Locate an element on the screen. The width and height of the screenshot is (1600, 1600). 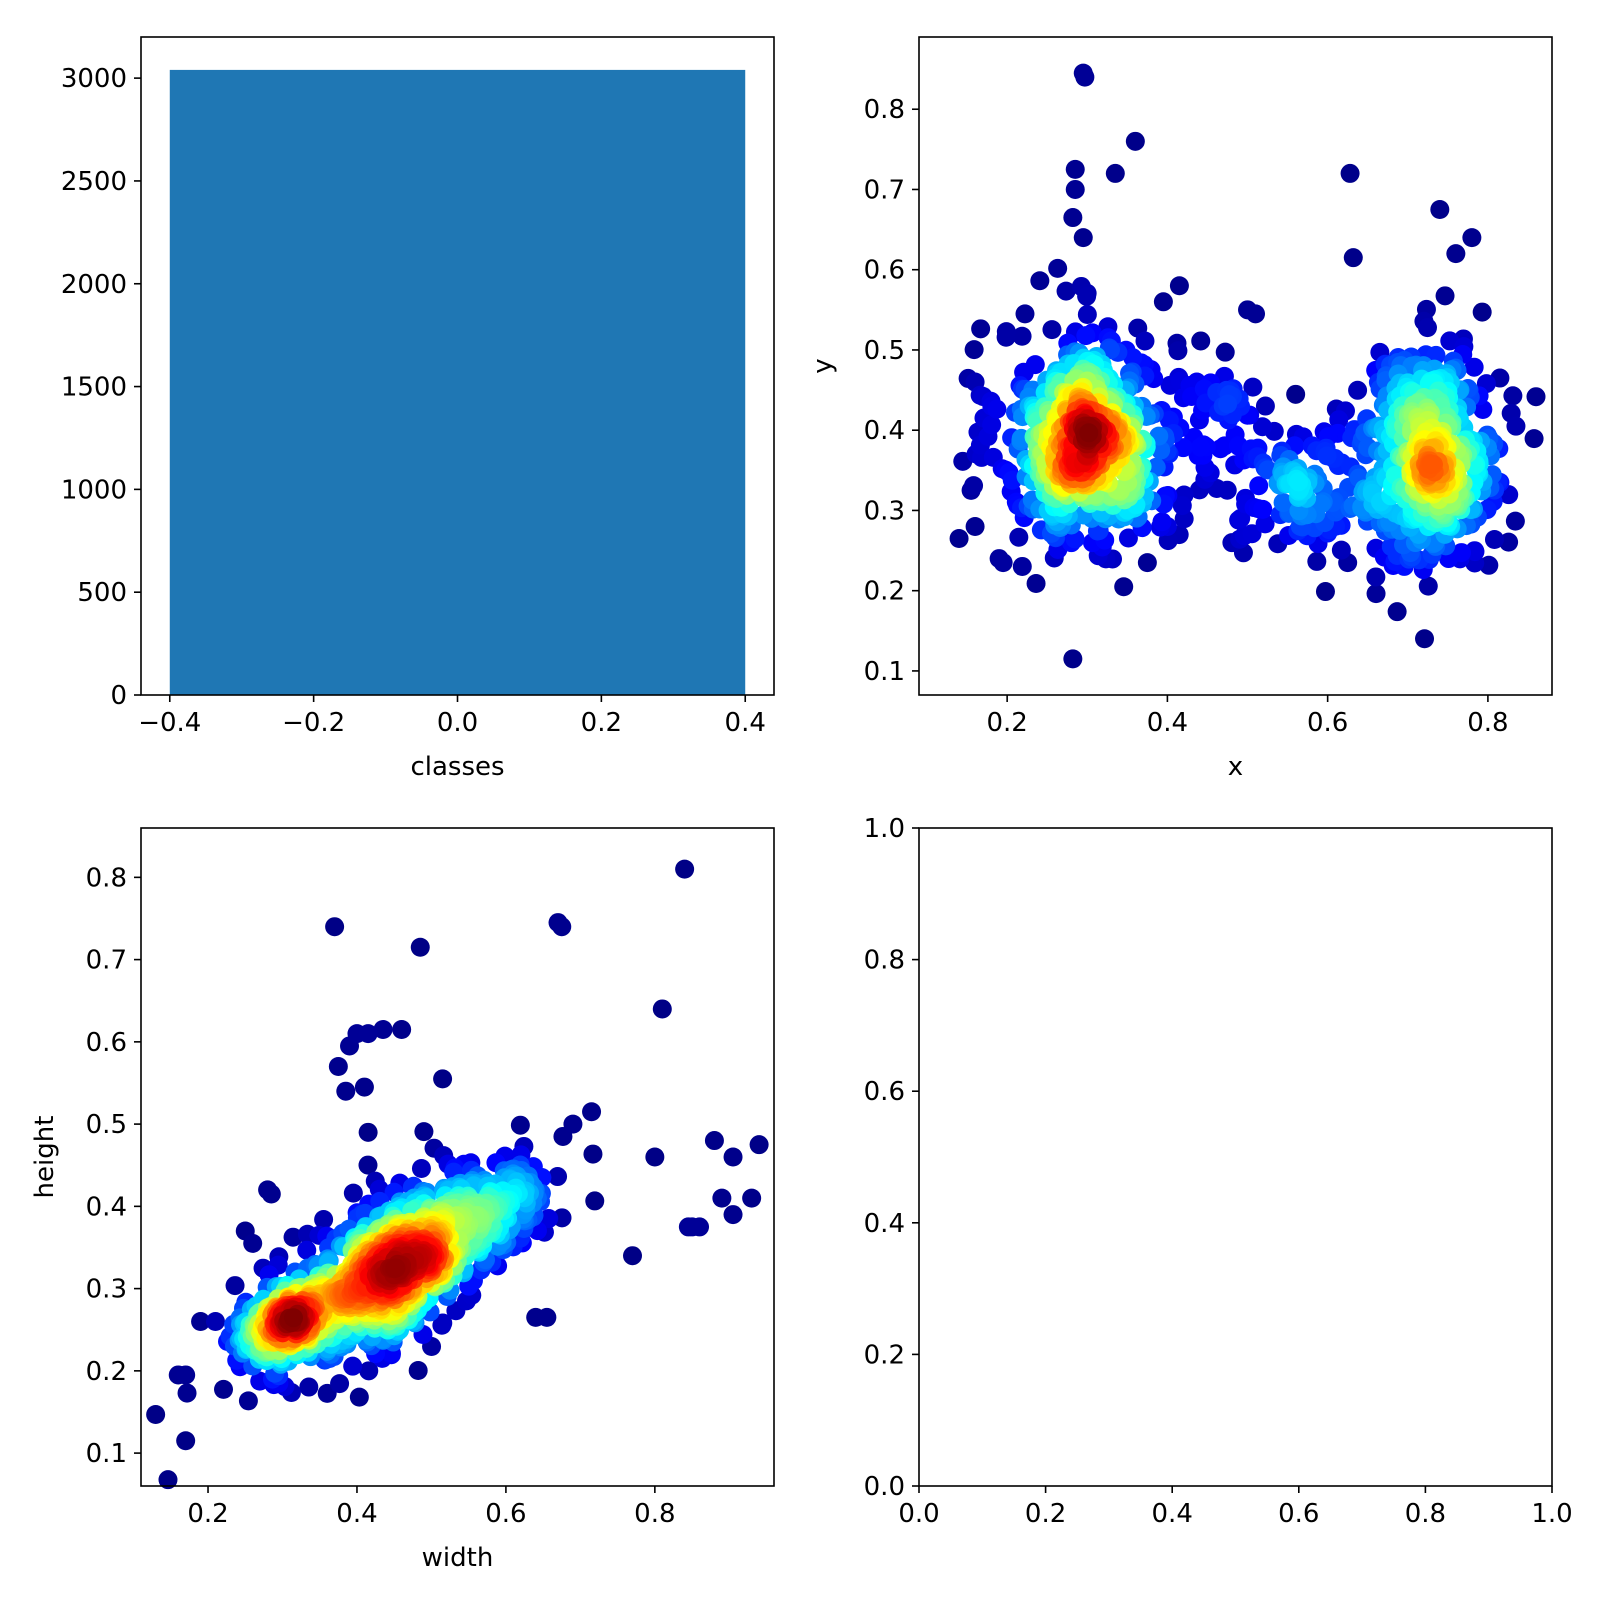
x-tick-label: 0.4 is located at coordinates (745, 723).